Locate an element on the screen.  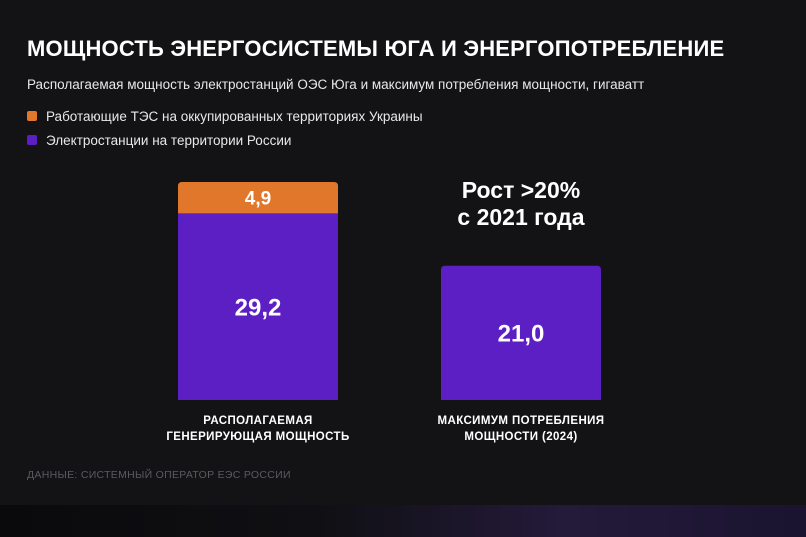
bar-0-series-0-value-label: 29,2 is located at coordinates (258, 307).